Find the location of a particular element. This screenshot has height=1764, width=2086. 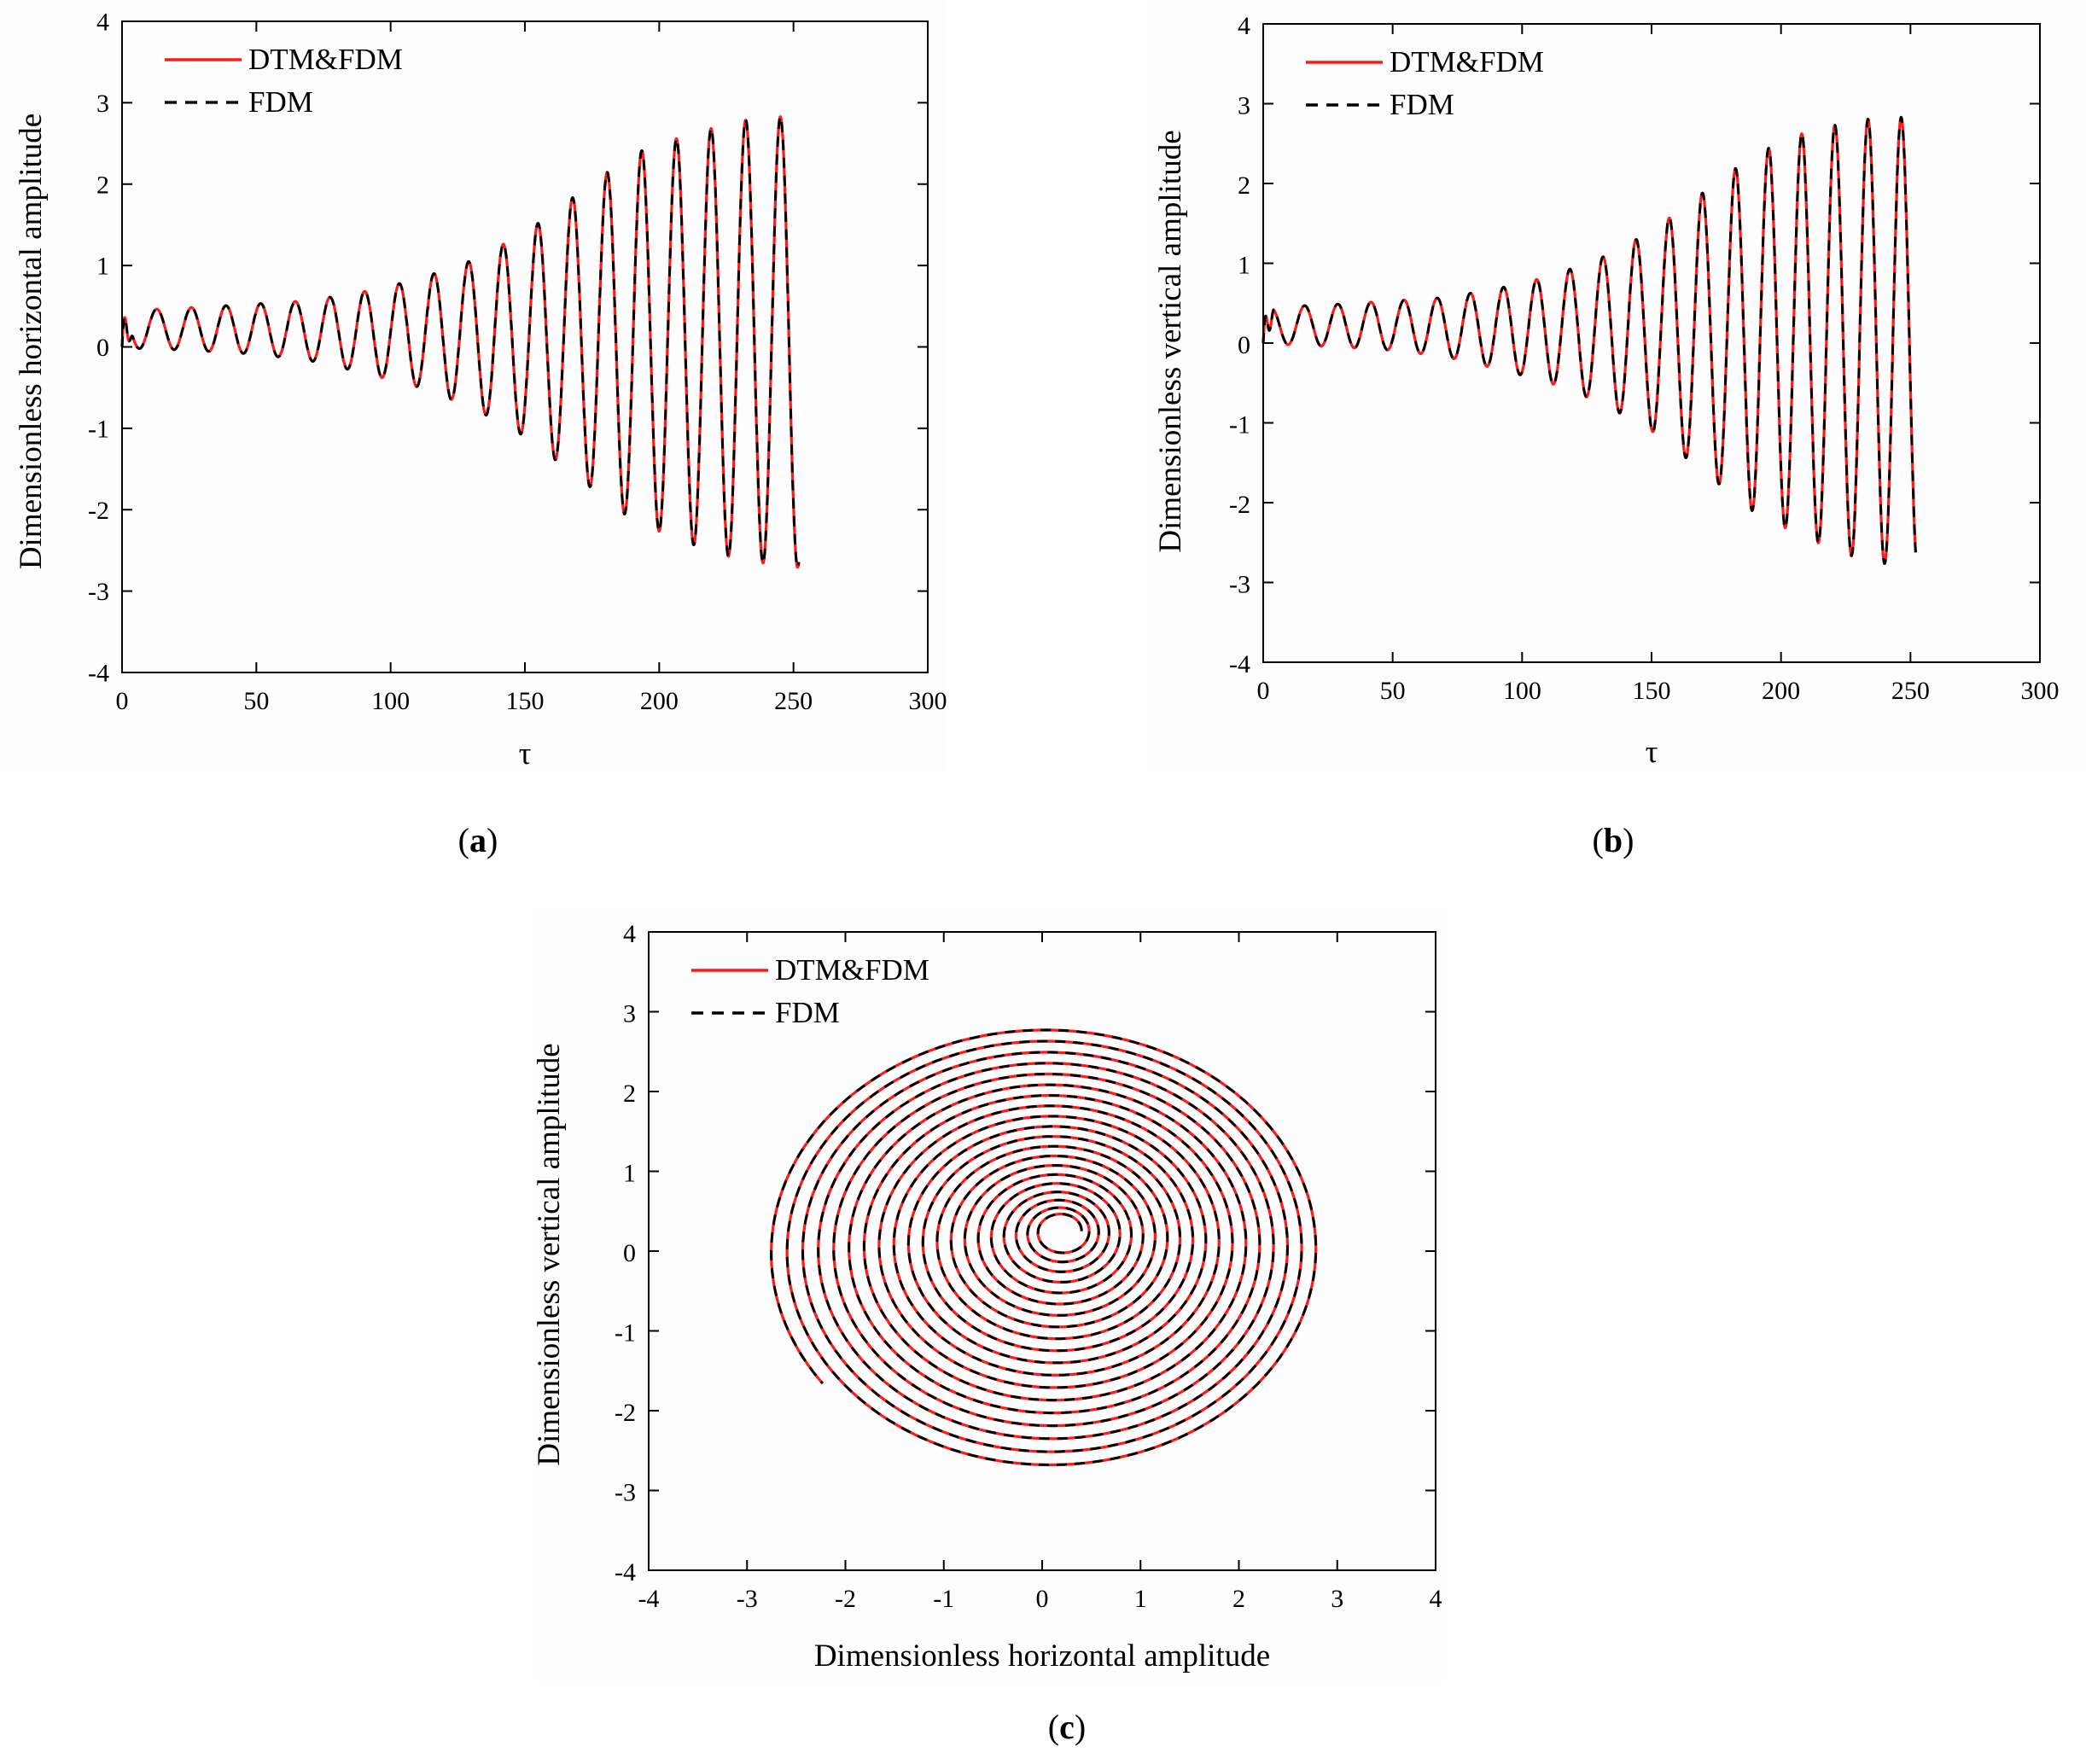

x-tick-label-b: 200 is located at coordinates (1781, 691).